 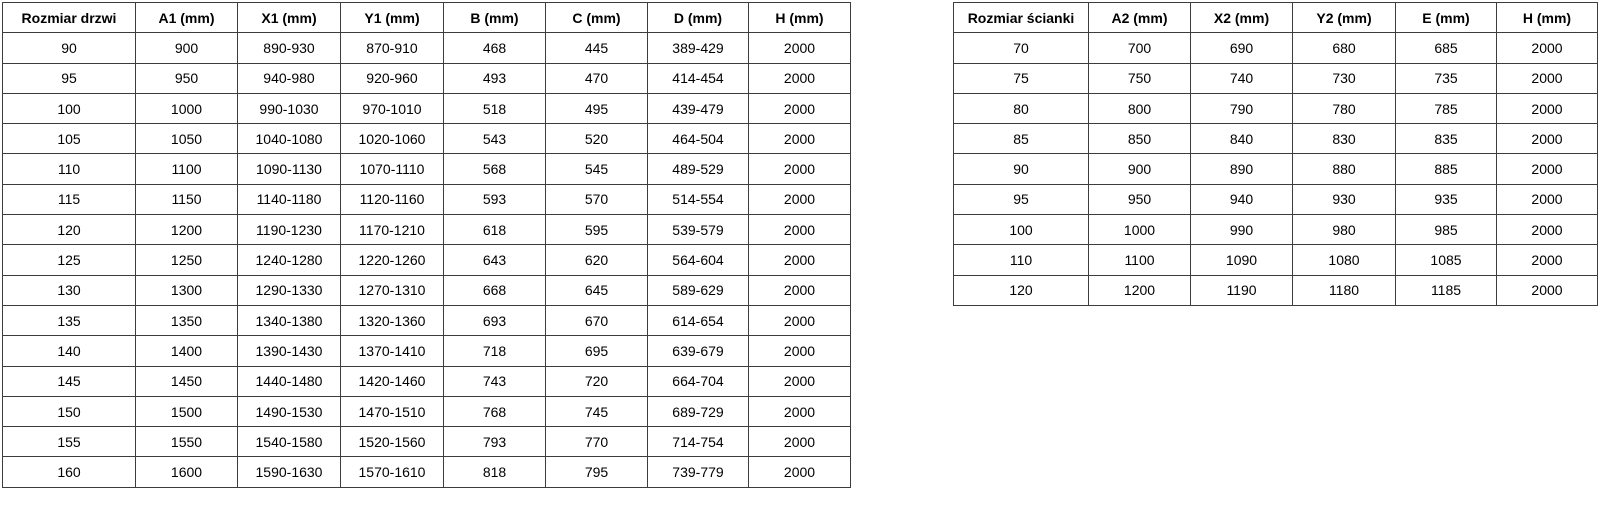 I want to click on table-cell: 835, so click(x=1446, y=139).